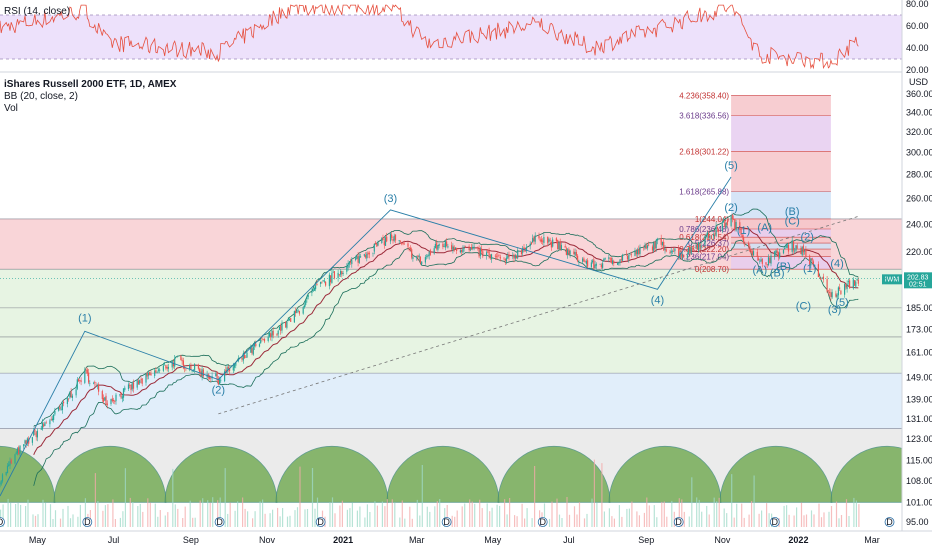 The image size is (932, 550). What do you see at coordinates (917, 522) in the screenshot?
I see `price-tick: 95.00` at bounding box center [917, 522].